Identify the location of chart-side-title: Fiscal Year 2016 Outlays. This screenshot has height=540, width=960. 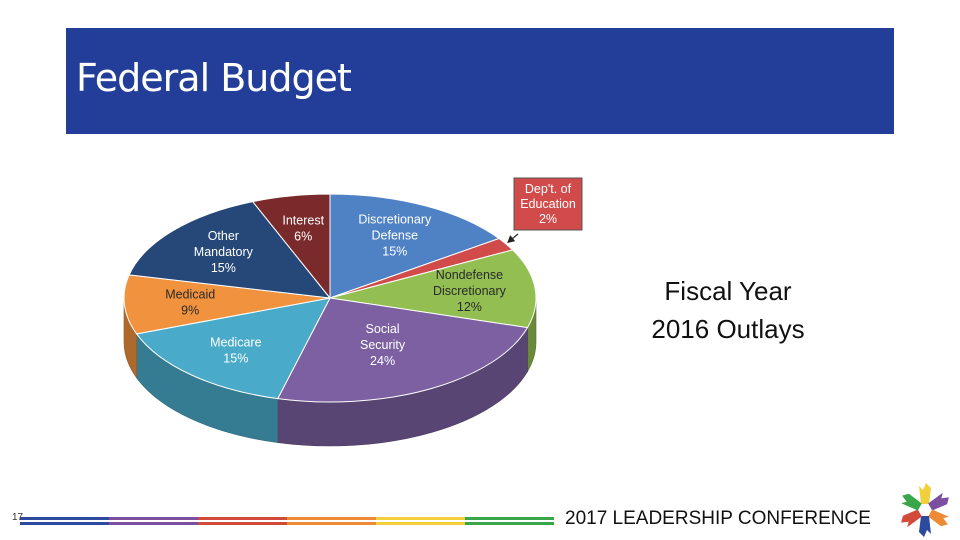
(728, 310).